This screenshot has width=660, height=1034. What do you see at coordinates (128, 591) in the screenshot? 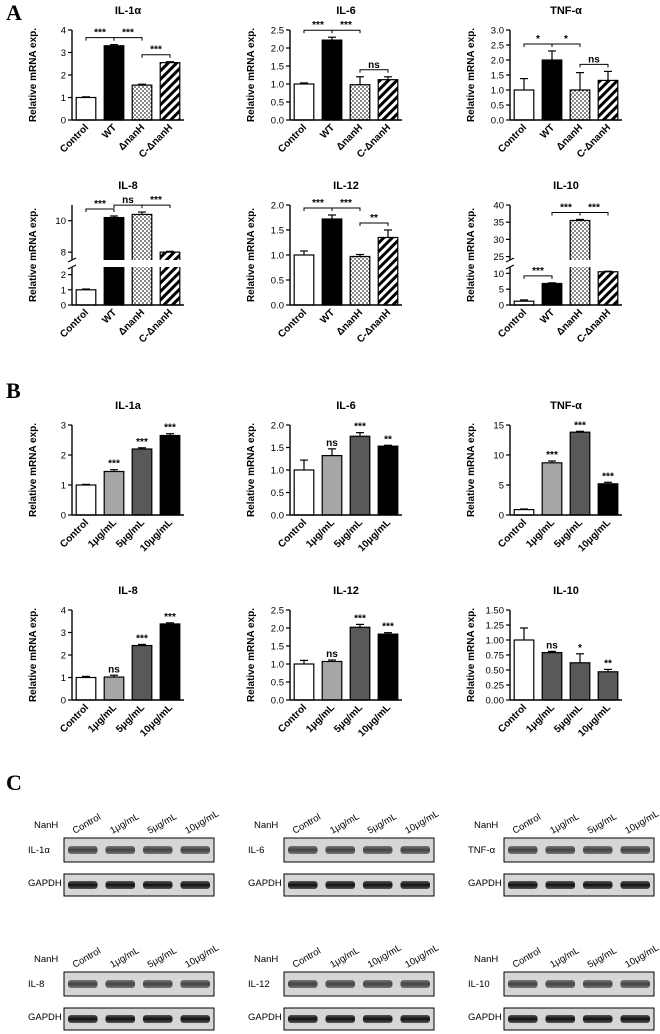
I see `chart-title: IL-8` at bounding box center [128, 591].